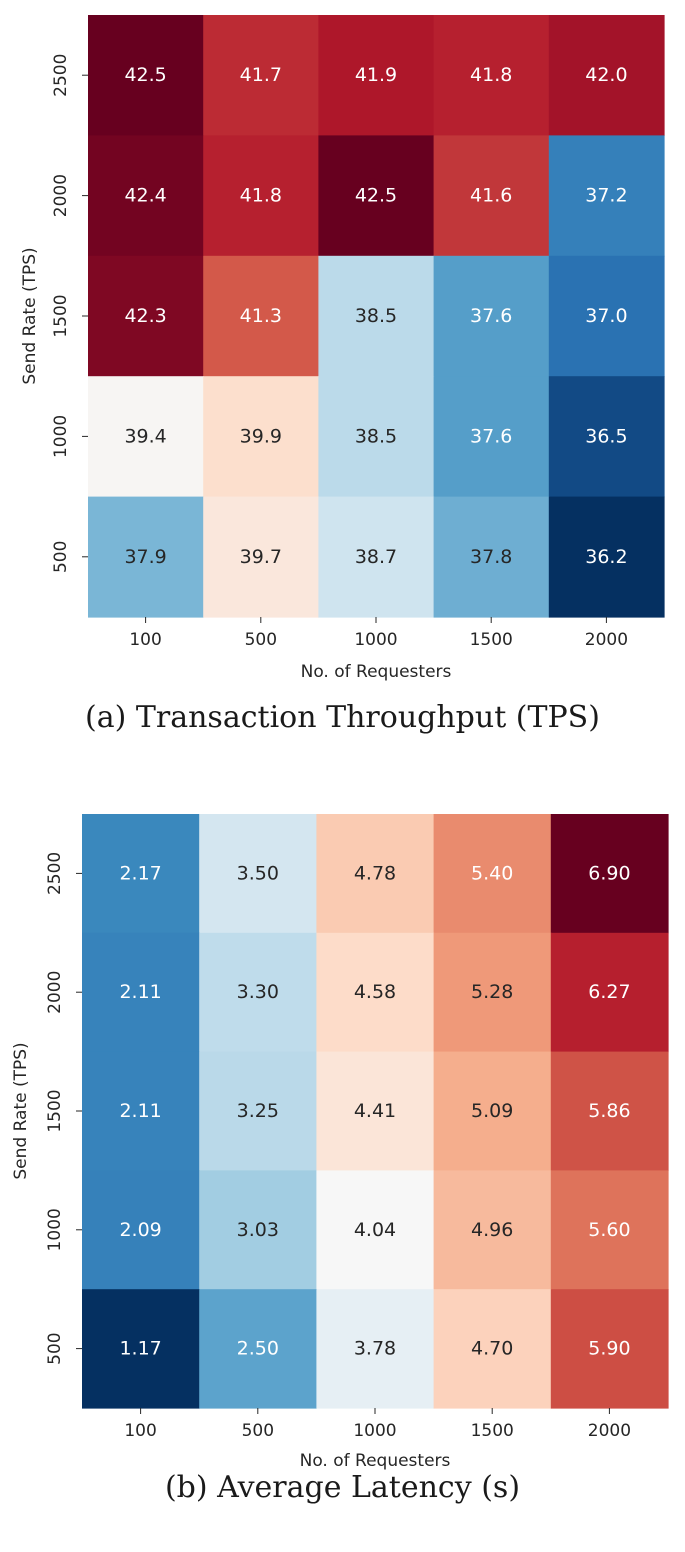 The width and height of the screenshot is (685, 1552). I want to click on latency-cell-value: 5.09, so click(492, 1111).